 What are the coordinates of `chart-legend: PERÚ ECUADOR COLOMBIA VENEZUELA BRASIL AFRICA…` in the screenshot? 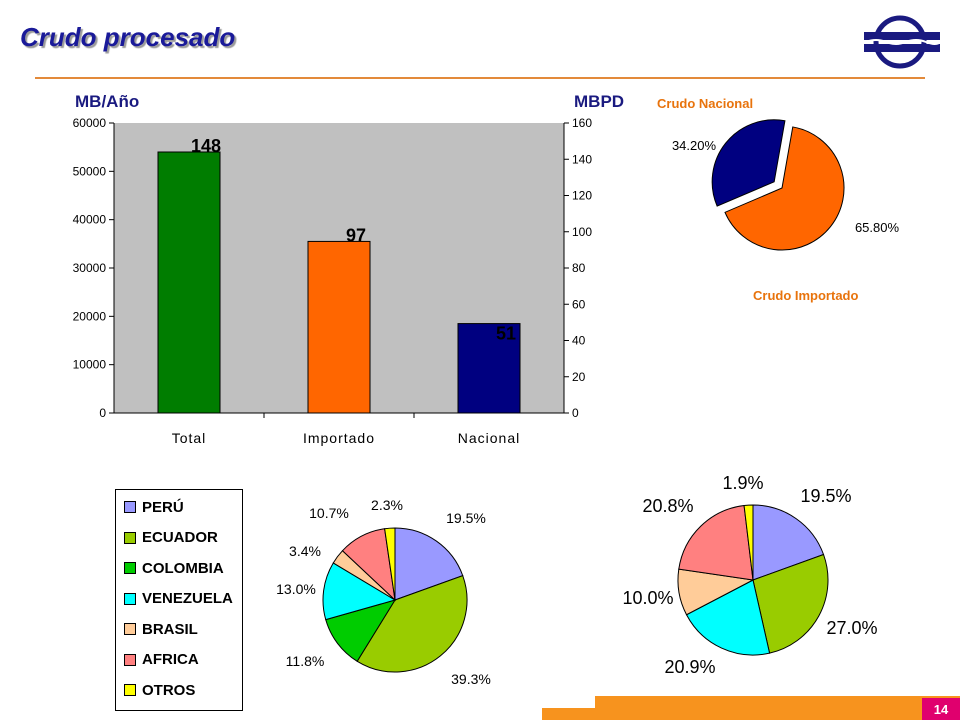 It's located at (179, 600).